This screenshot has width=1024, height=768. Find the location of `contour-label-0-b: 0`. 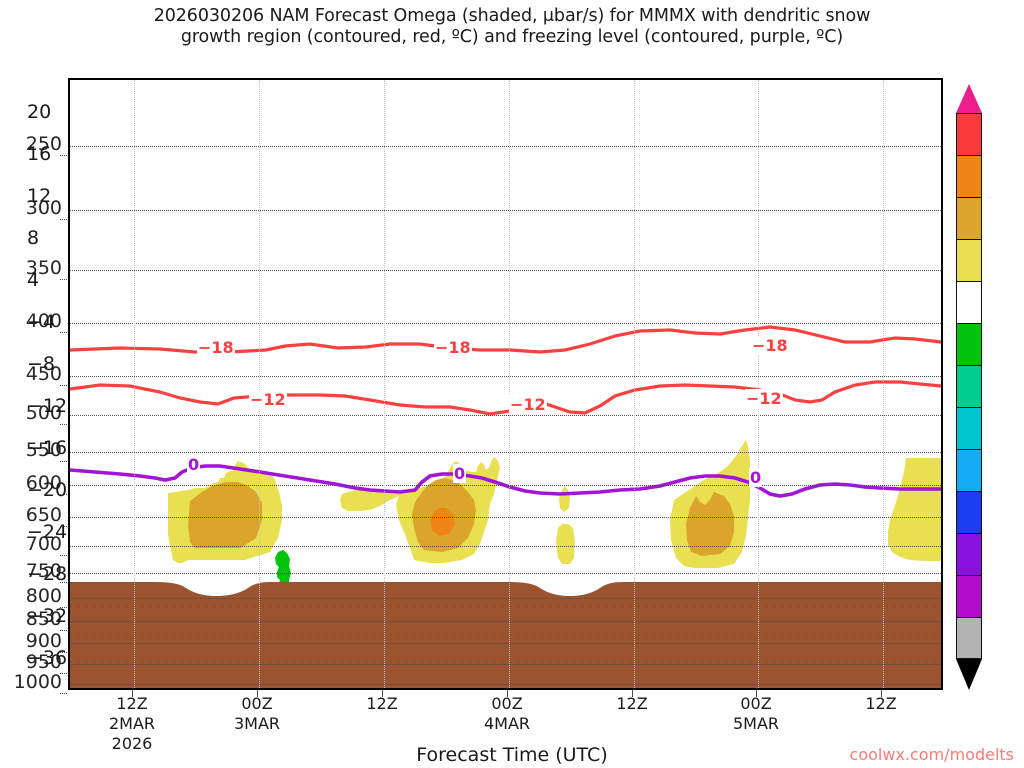

contour-label-0-b: 0 is located at coordinates (460, 473).